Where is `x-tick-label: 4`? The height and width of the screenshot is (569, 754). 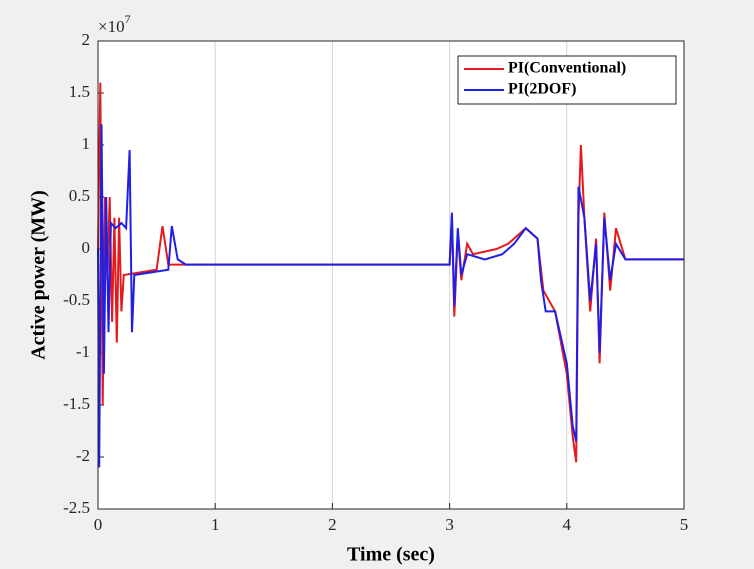
x-tick-label: 4 is located at coordinates (567, 524).